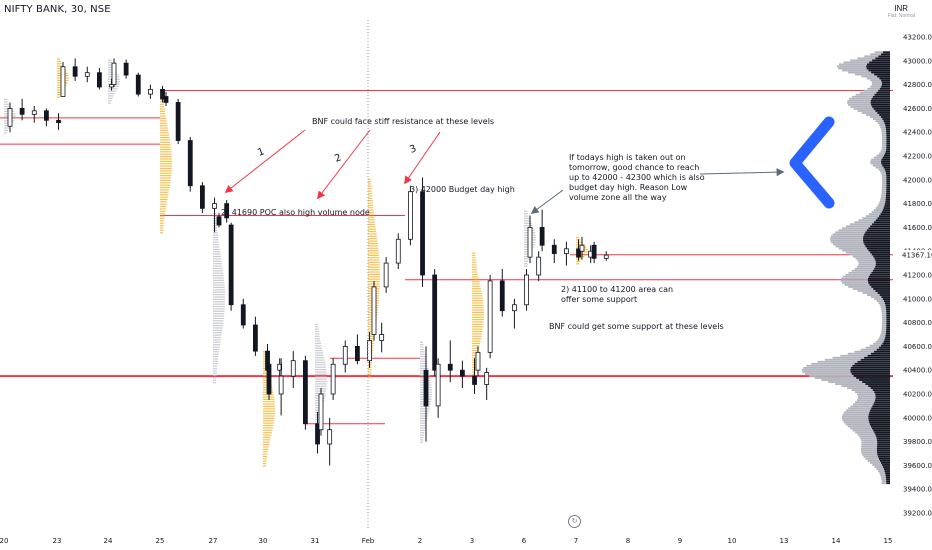  What do you see at coordinates (917, 228) in the screenshot?
I see `y-tick-label: 41600.00` at bounding box center [917, 228].